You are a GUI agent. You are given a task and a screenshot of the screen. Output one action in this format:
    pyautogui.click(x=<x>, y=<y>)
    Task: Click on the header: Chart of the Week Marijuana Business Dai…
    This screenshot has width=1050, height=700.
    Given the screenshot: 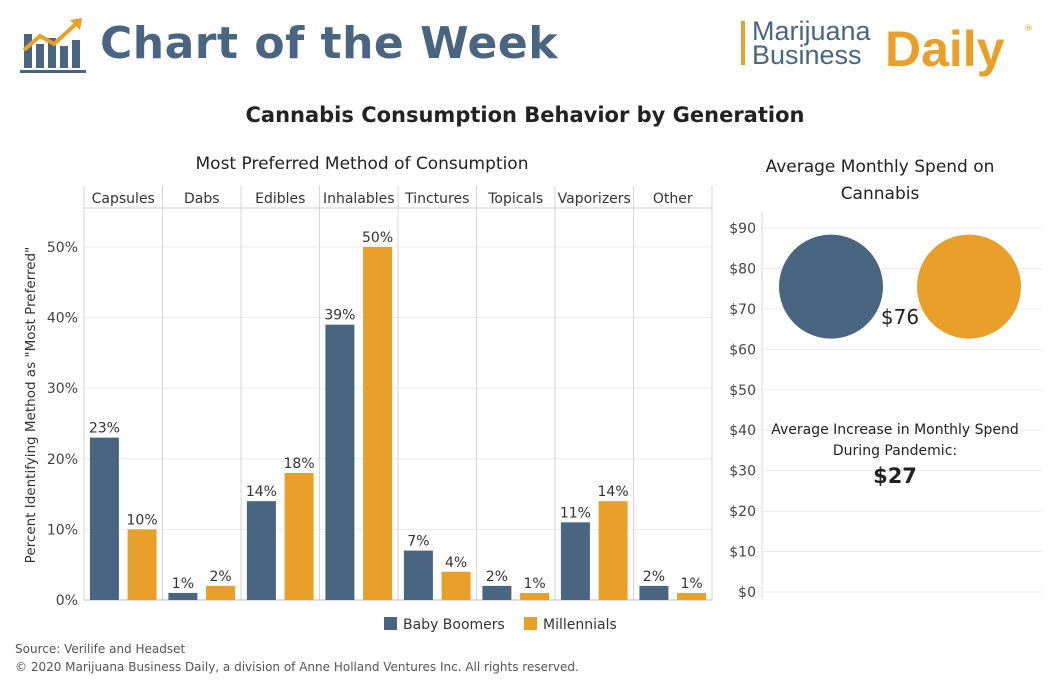 What is the action you would take?
    pyautogui.click(x=525, y=47)
    